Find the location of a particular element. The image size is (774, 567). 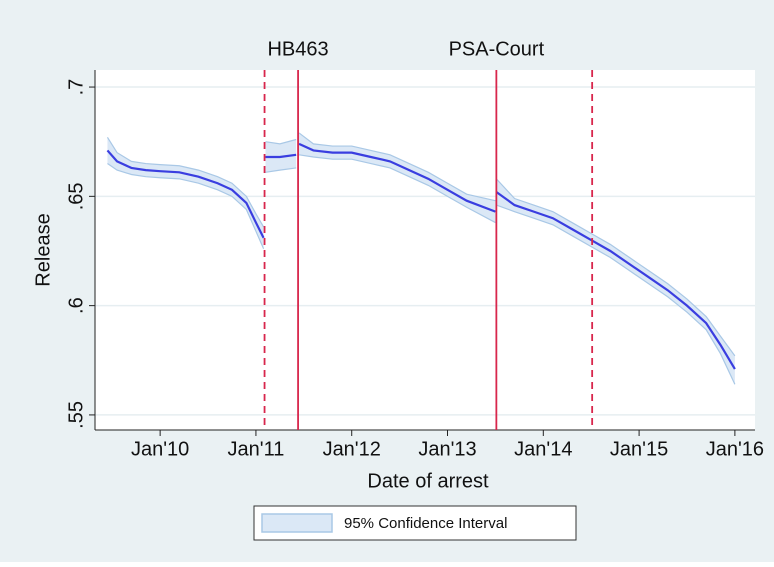

y-tick-label: .6 is located at coordinates (76, 305).